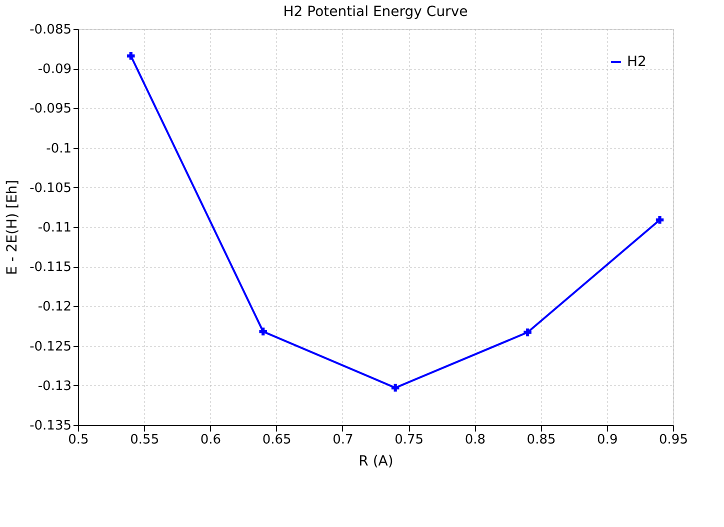 Image resolution: width=724 pixels, height=527 pixels. I want to click on y-axis-title: E - 2E(H) [Eh], so click(12, 228).